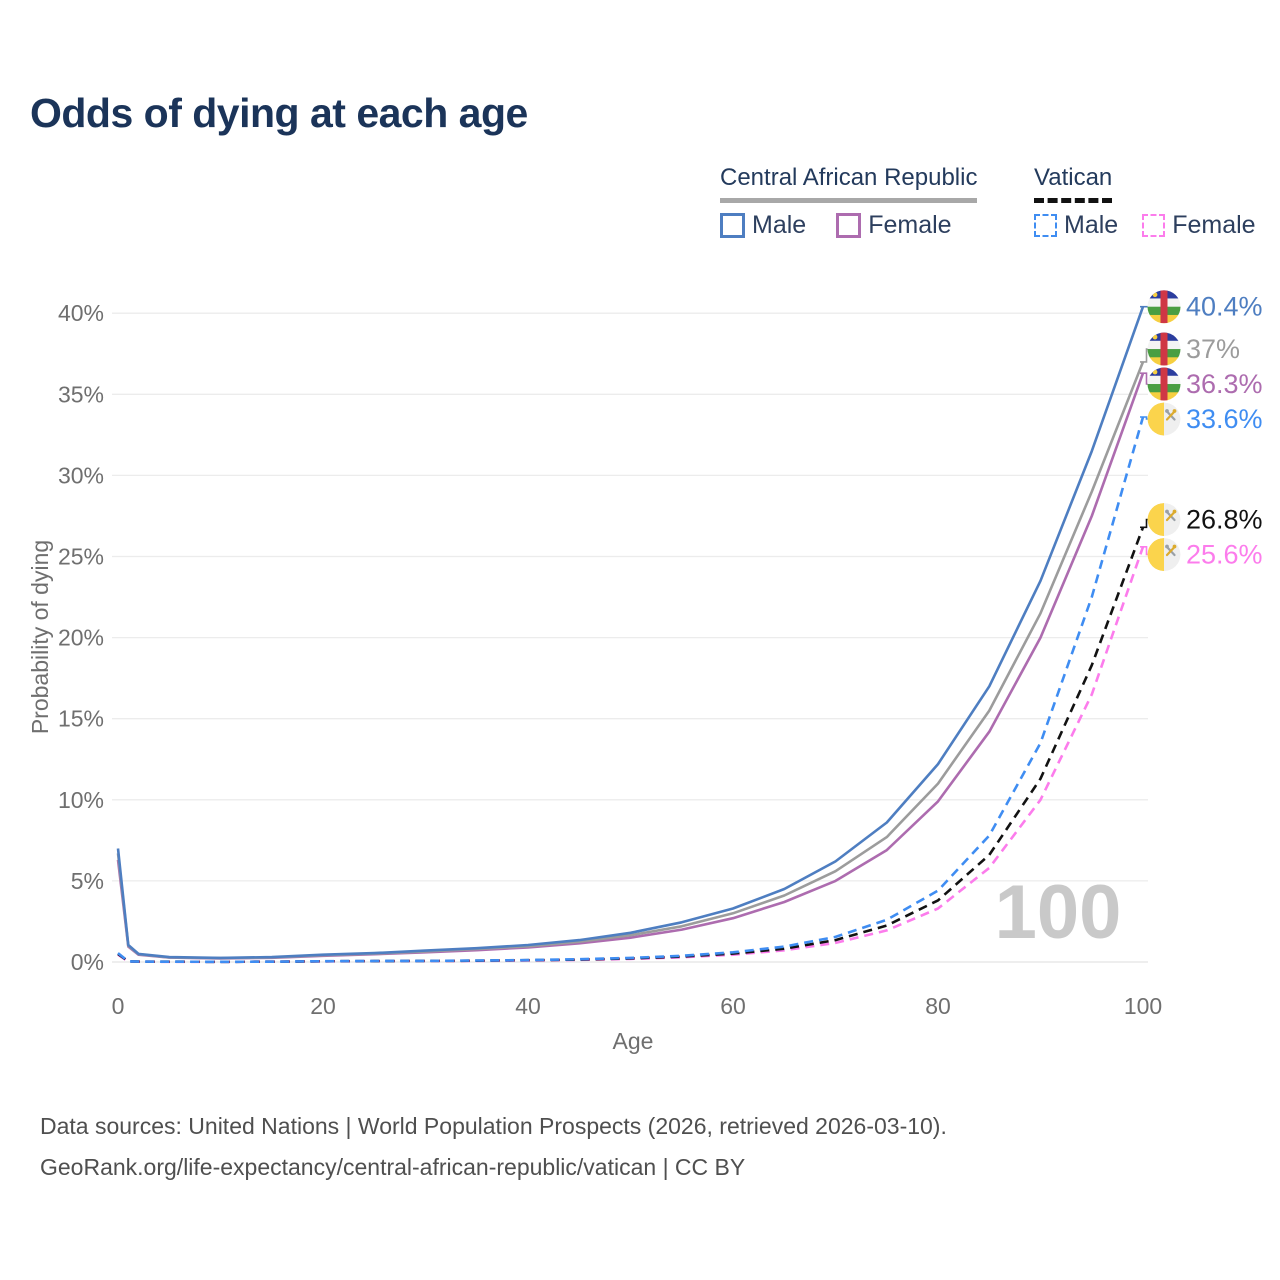 This screenshot has height=1280, width=1280. Describe the element at coordinates (733, 1006) in the screenshot. I see `x-tick-label: 60` at that location.